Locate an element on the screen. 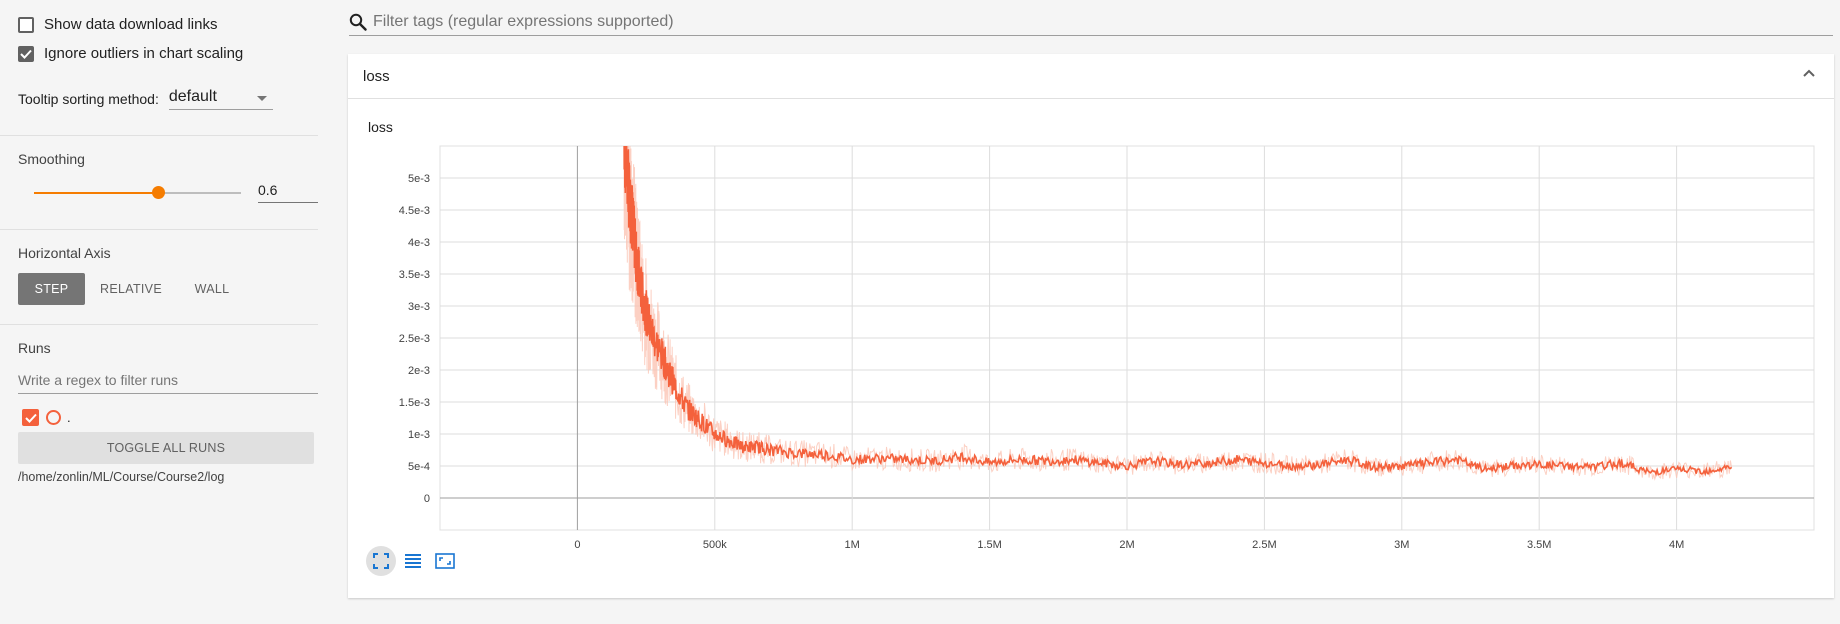 Image resolution: width=1840 pixels, height=624 pixels. card-title: loss is located at coordinates (376, 76).